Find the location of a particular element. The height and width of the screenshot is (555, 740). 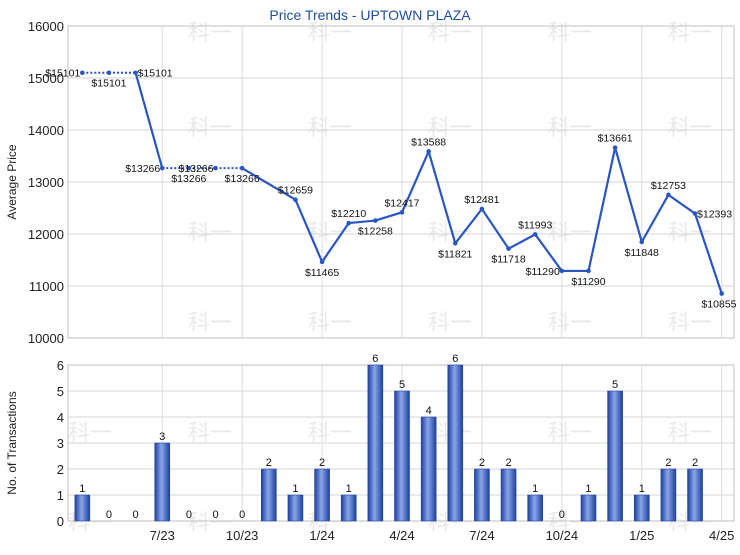

price-value-label: $10855 is located at coordinates (718, 305).